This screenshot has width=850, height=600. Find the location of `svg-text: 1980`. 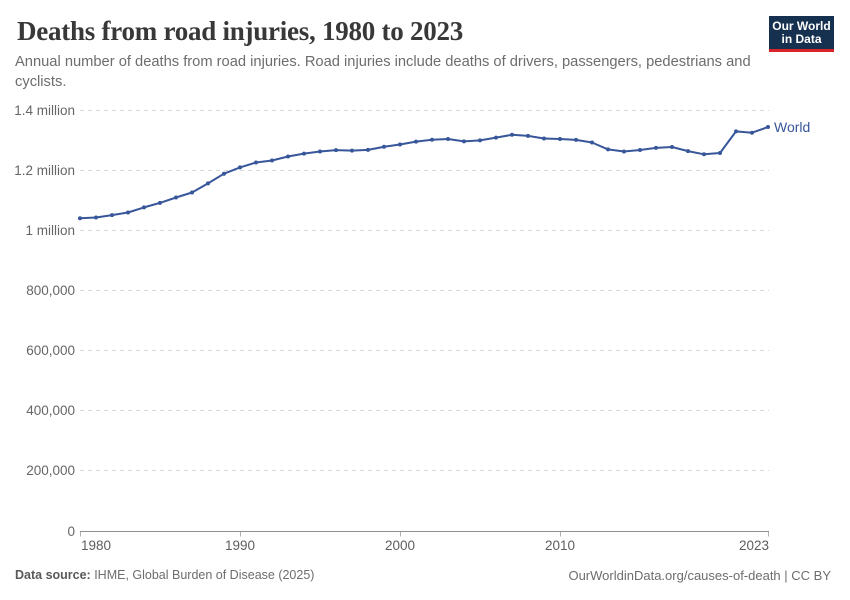

svg-text: 1980 is located at coordinates (96, 545).